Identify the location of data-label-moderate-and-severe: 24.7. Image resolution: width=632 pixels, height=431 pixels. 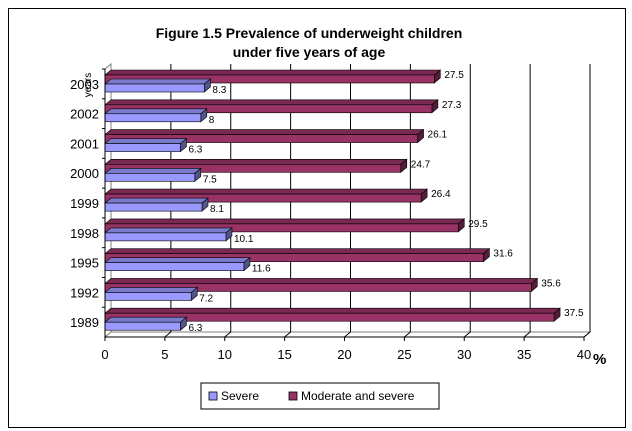
(421, 164).